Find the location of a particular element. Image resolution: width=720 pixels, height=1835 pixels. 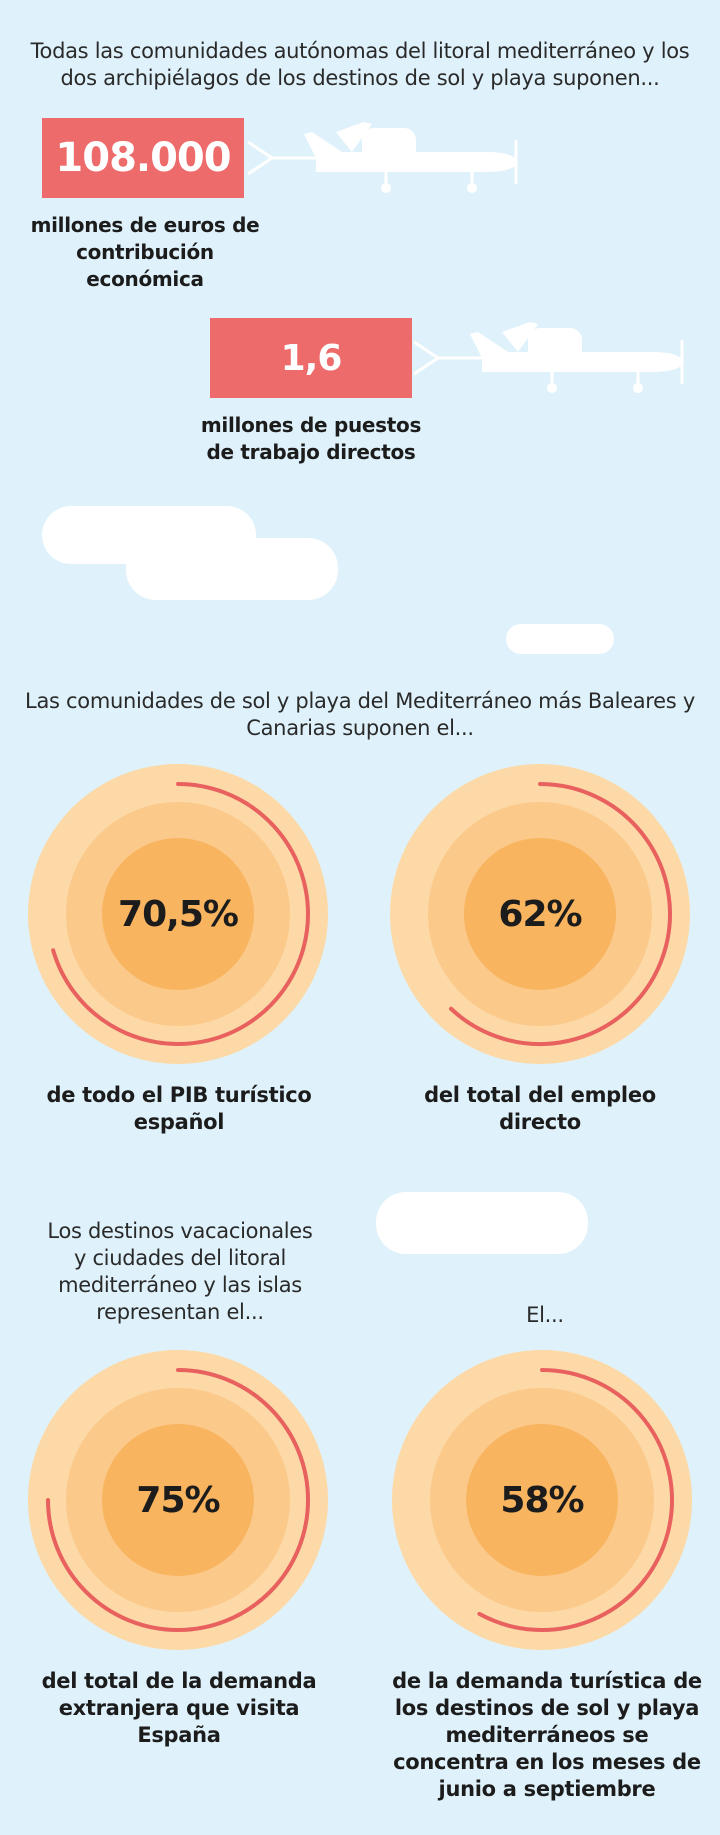

ring-value-employment: 62% is located at coordinates (540, 914).